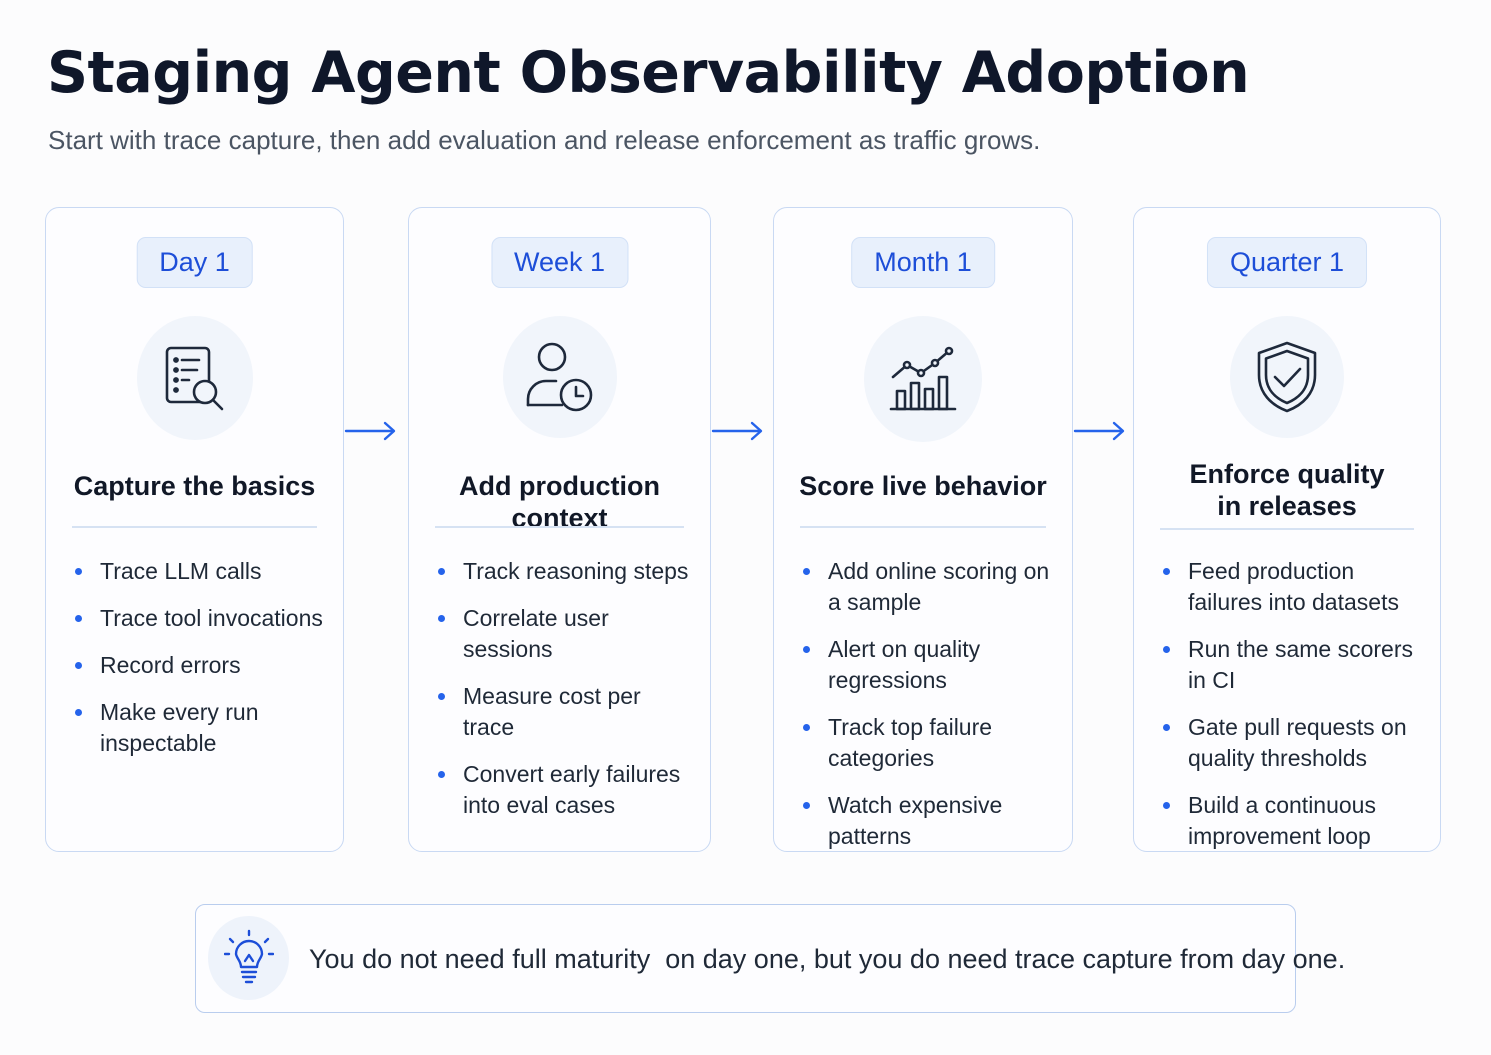  Describe the element at coordinates (1293, 665) in the screenshot. I see `list-item: Run the same scorers in CI` at that location.